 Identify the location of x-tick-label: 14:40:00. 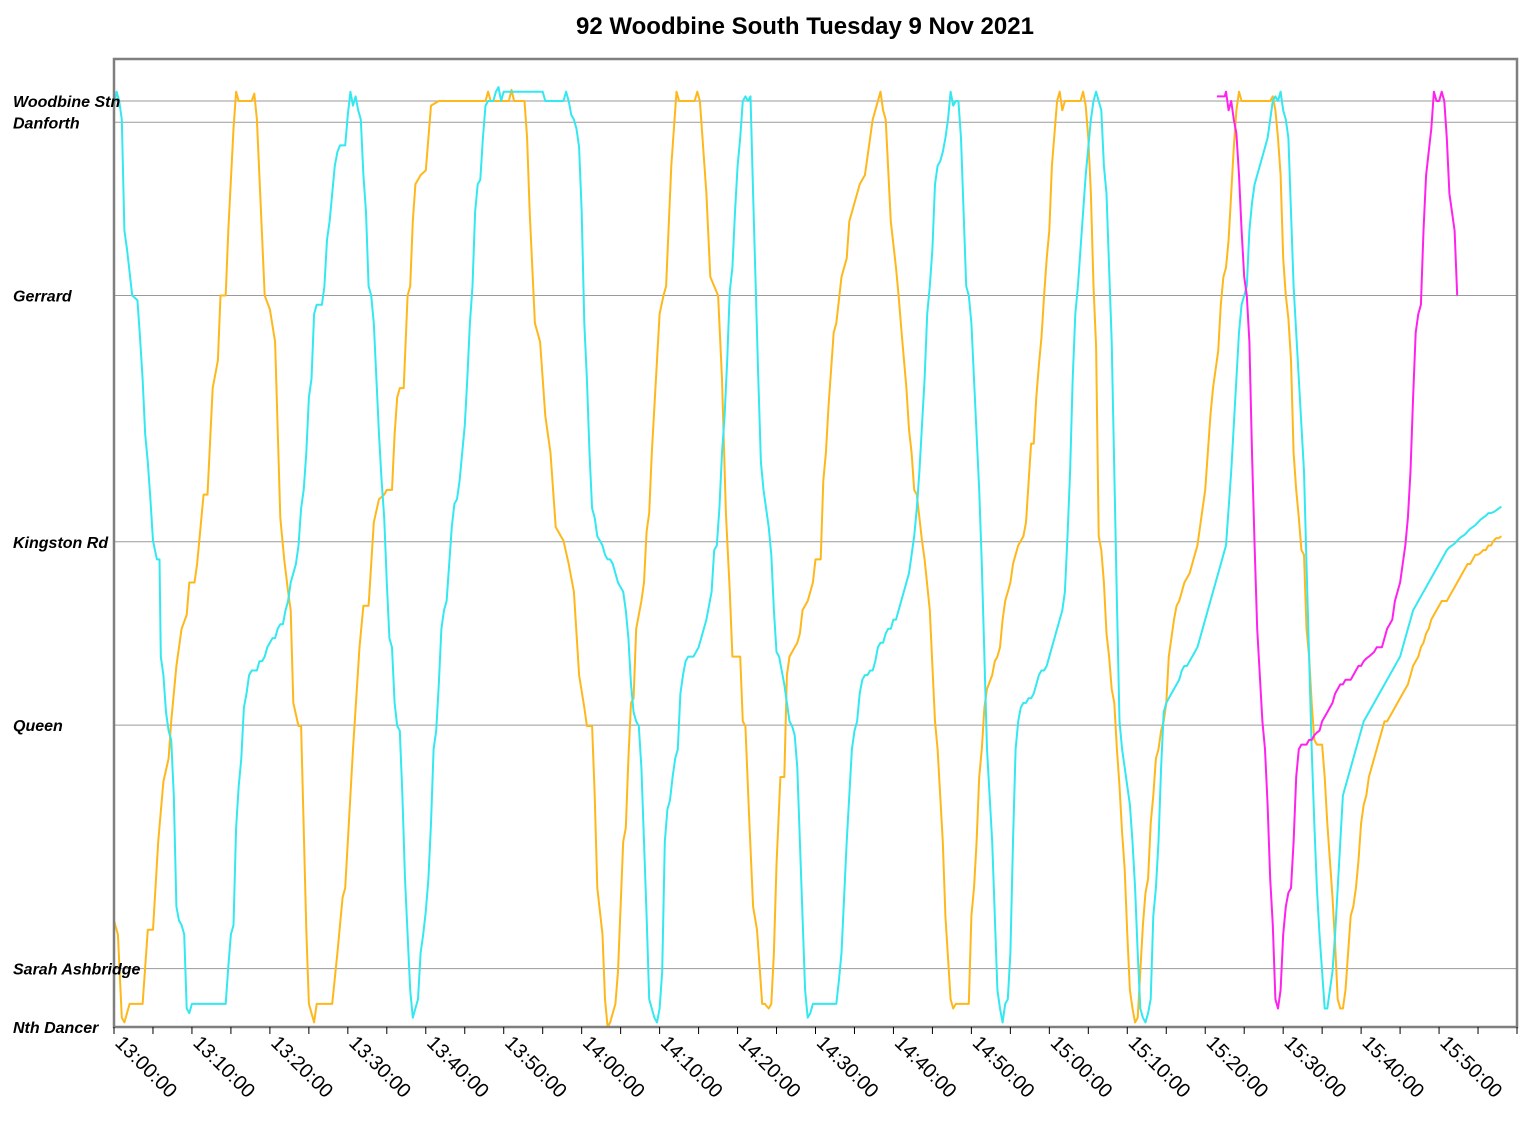
(925, 1067).